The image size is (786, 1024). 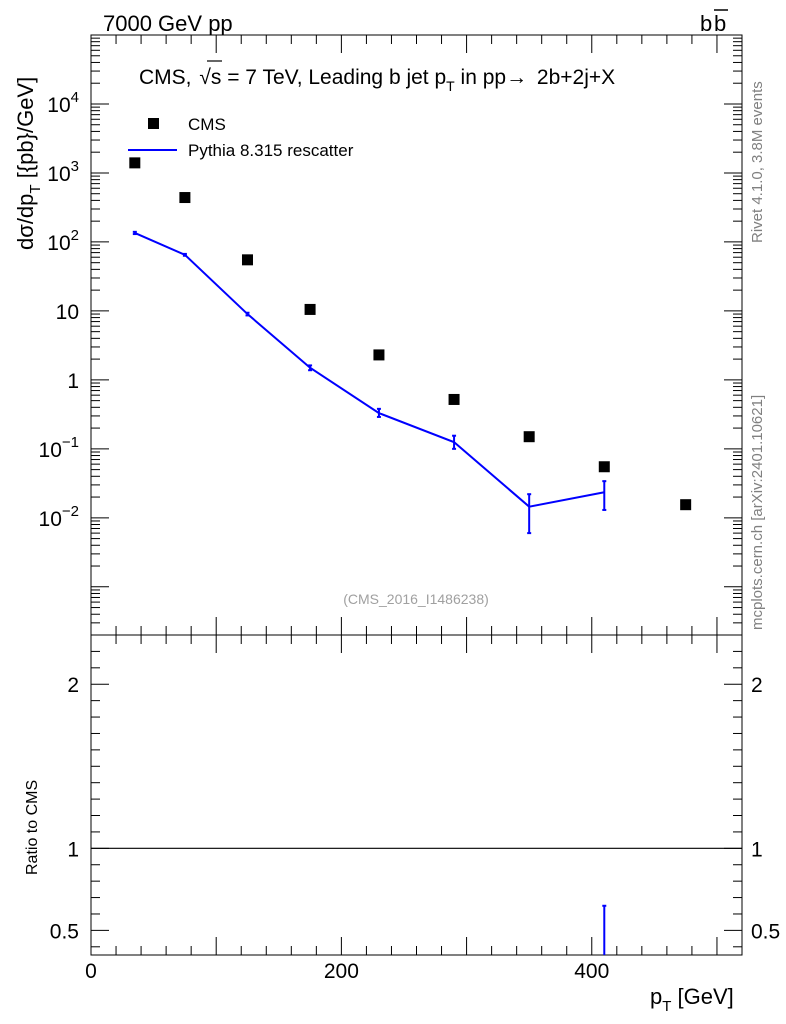 What do you see at coordinates (757, 162) in the screenshot?
I see `rivet-version-label: Rivet 4.1.0, 3.8M events` at bounding box center [757, 162].